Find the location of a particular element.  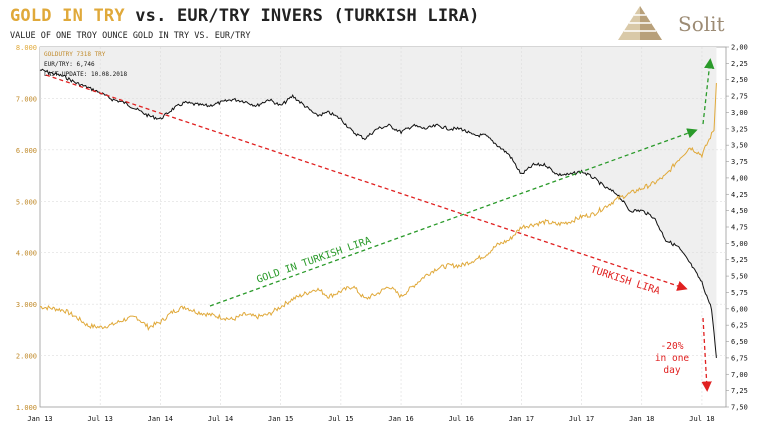

right-tick-label: 2,75 is located at coordinates (739, 97).